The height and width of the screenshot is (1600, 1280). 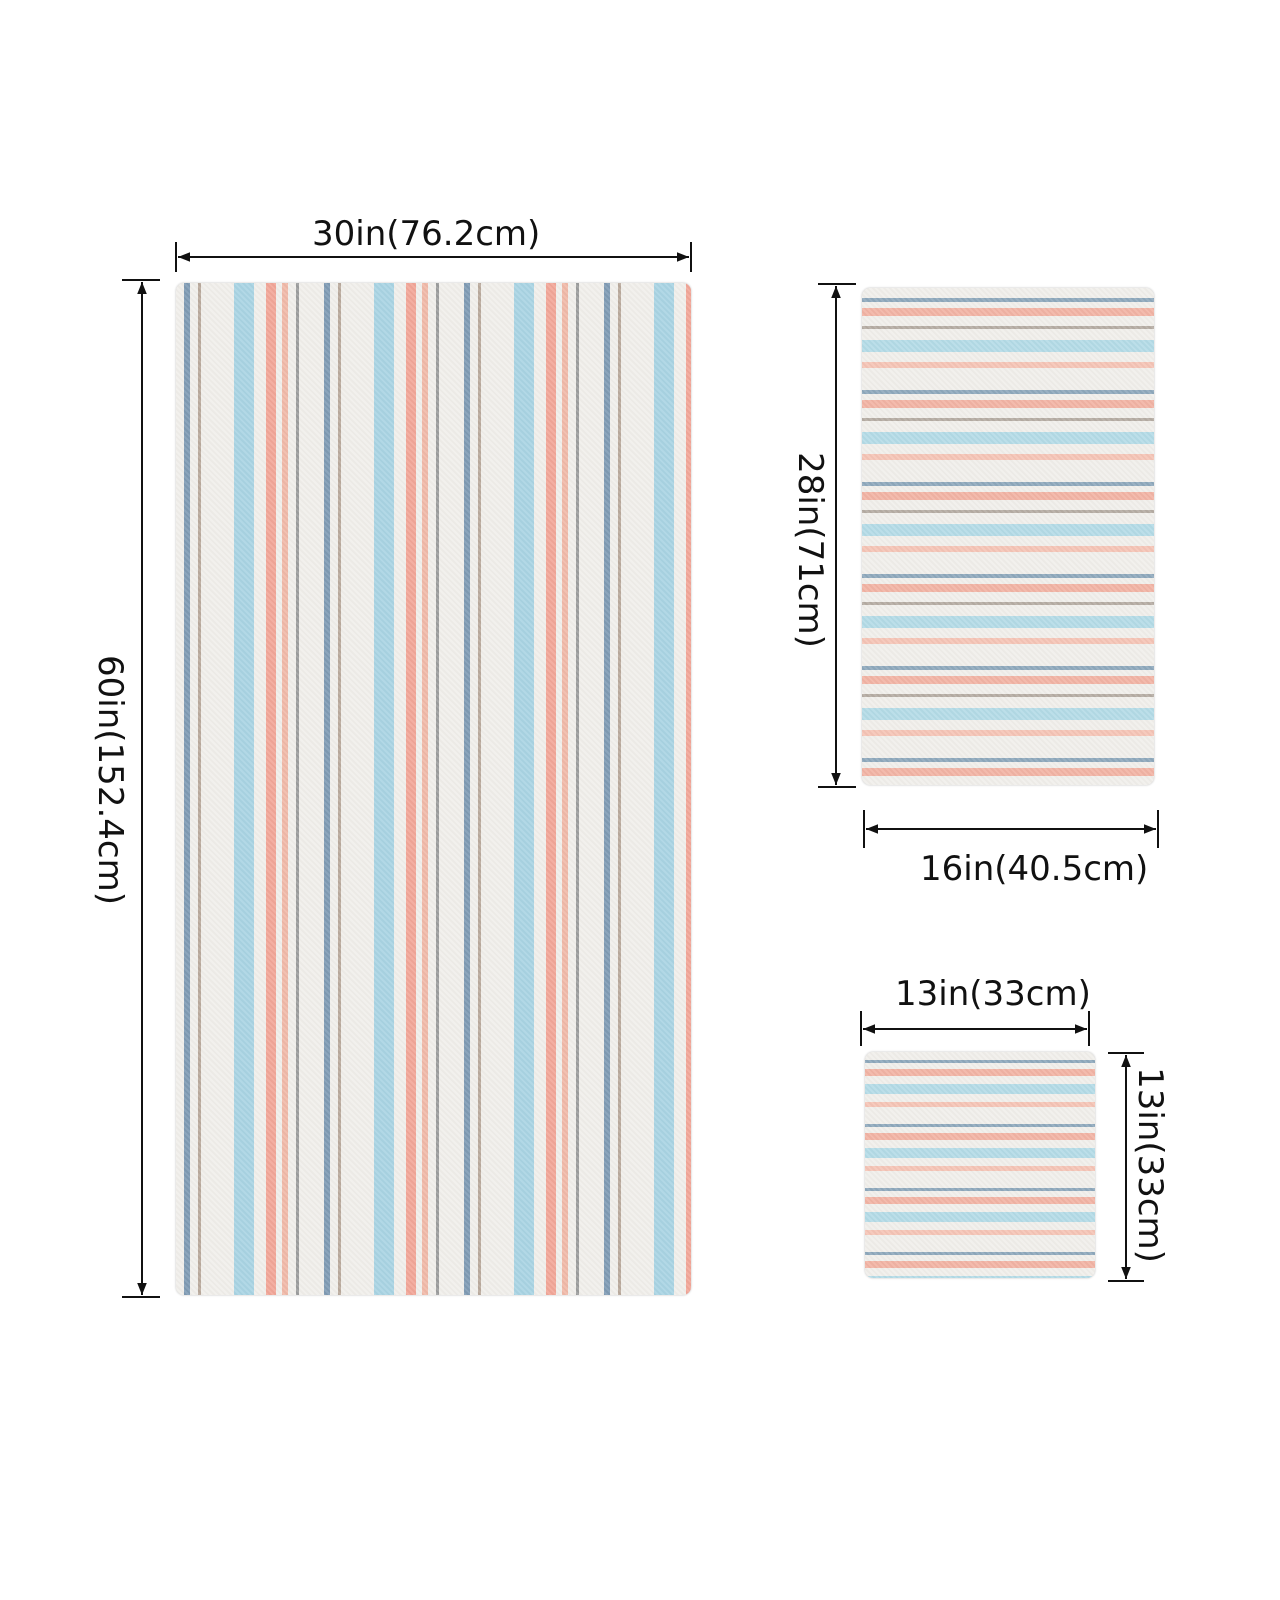 I want to click on washcloth-height-label: 13in(33cm), so click(x=1150, y=1165).